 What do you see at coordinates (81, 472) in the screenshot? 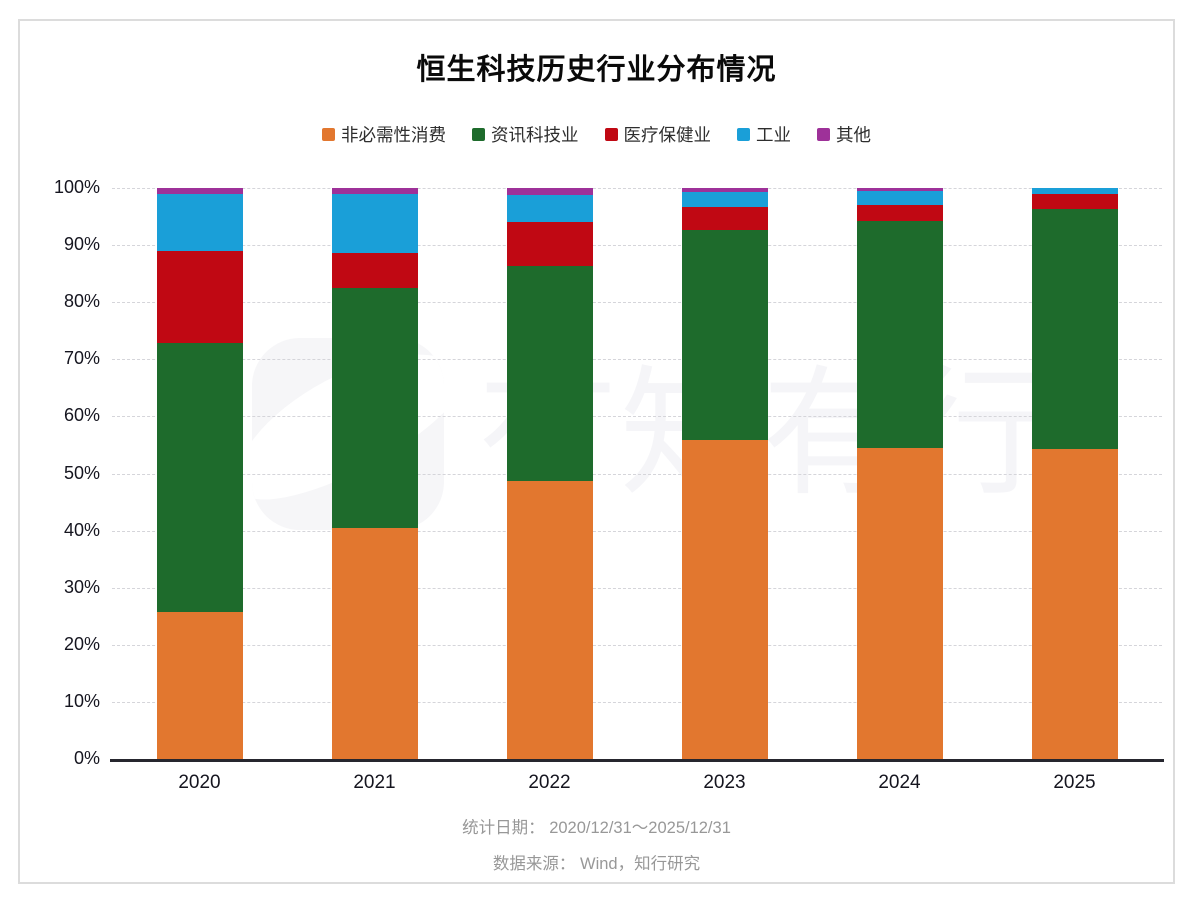
I see `y-tick-label: 50%` at bounding box center [81, 472].